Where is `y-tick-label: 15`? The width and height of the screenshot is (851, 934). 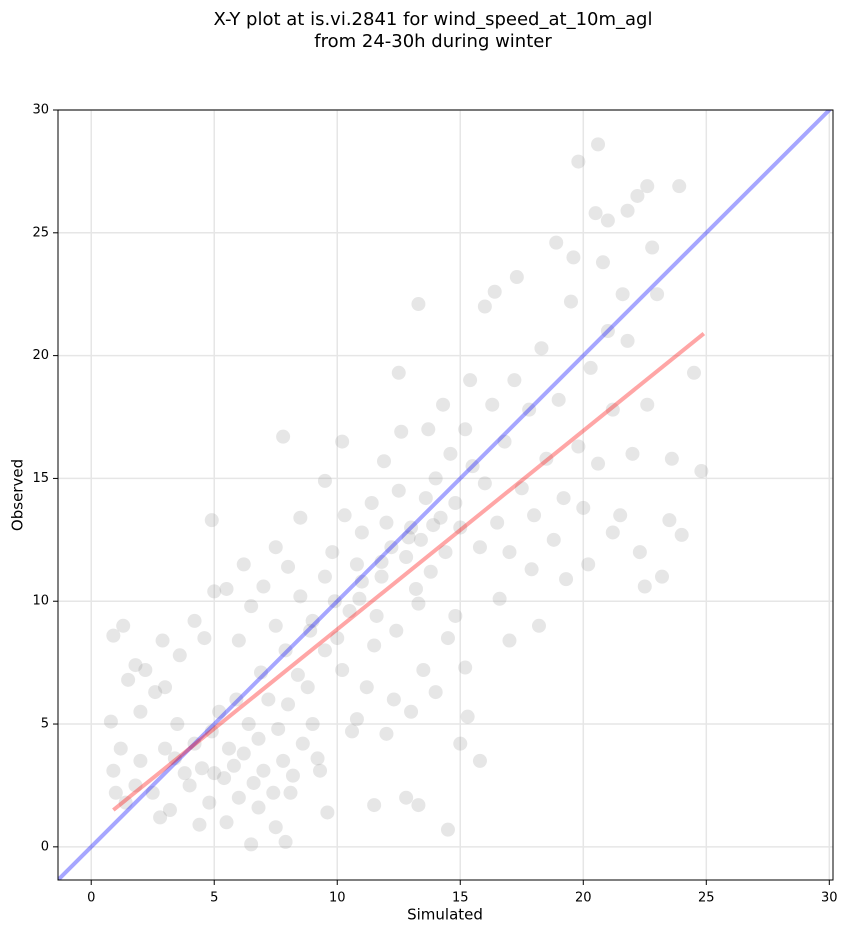 y-tick-label: 15 is located at coordinates (40, 478).